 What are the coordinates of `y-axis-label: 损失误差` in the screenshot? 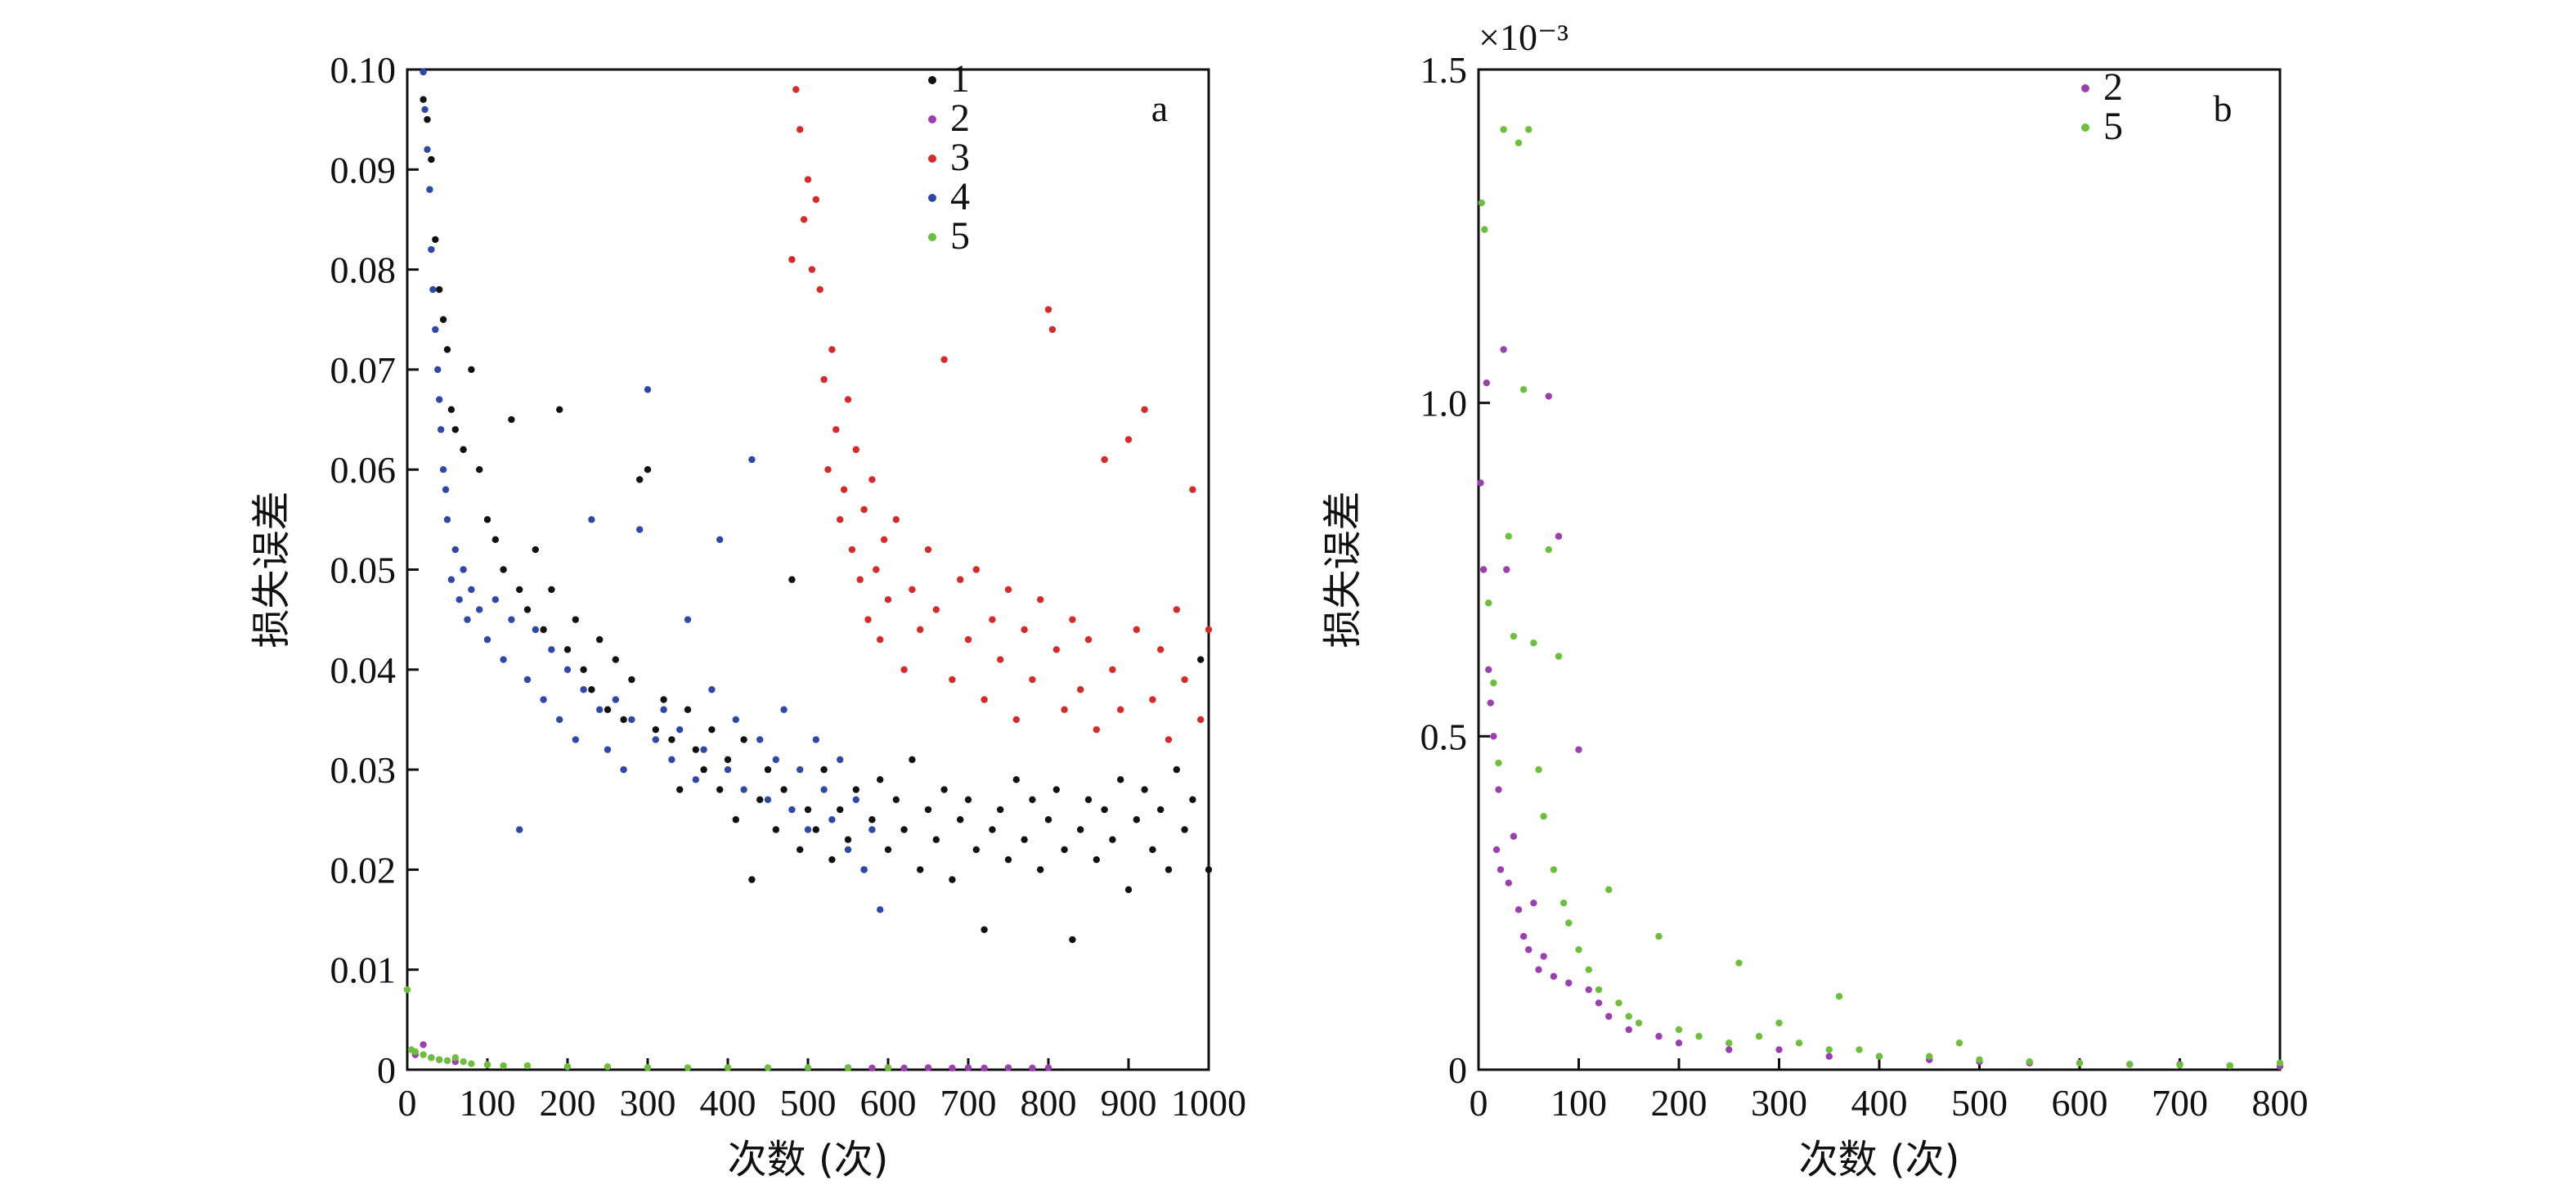 It's located at (271, 569).